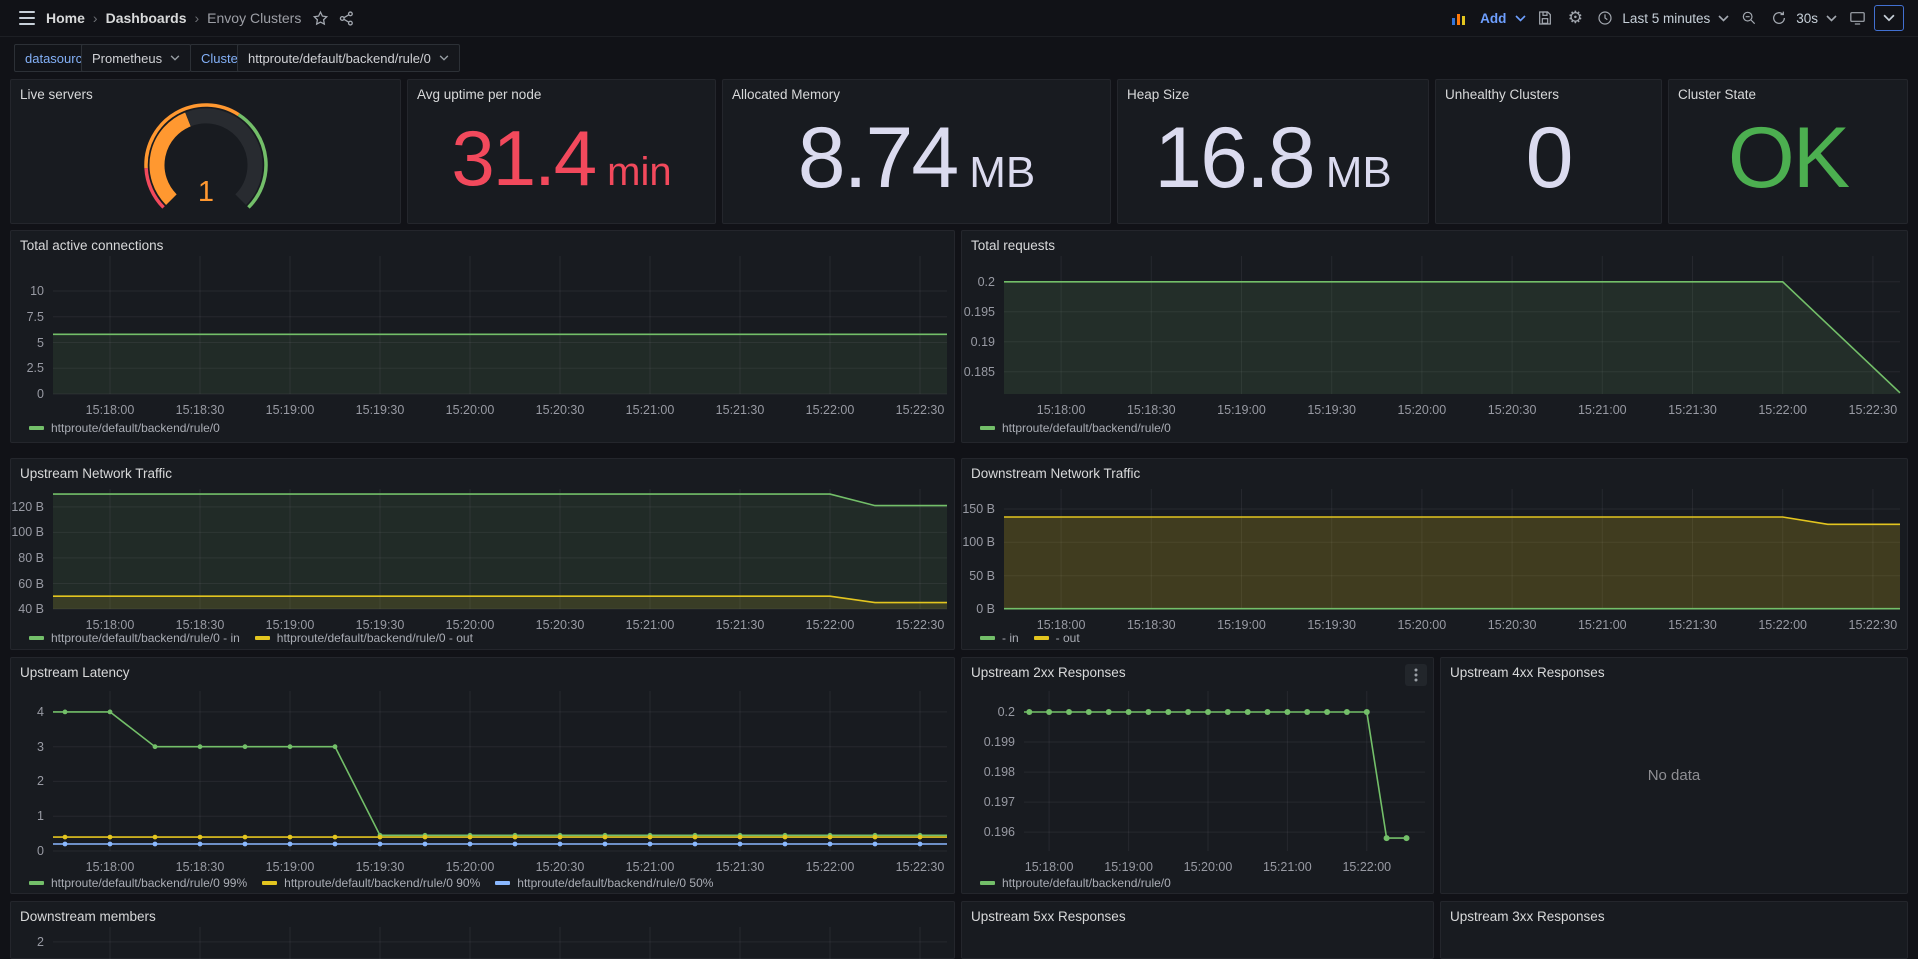  I want to click on variable-value-cluster: httproute/default/backend/rule/0, so click(348, 58).